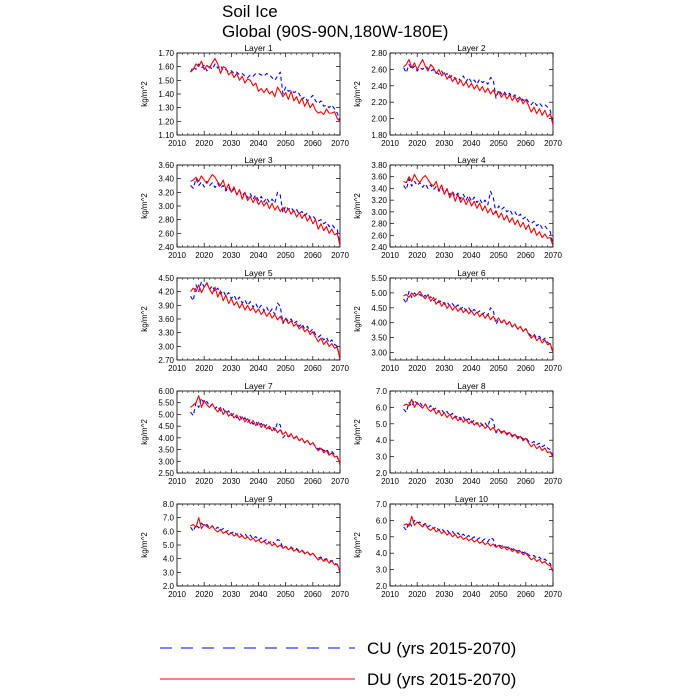 The width and height of the screenshot is (700, 700). I want to click on y-tick-label: 3.50, so click(166, 450).